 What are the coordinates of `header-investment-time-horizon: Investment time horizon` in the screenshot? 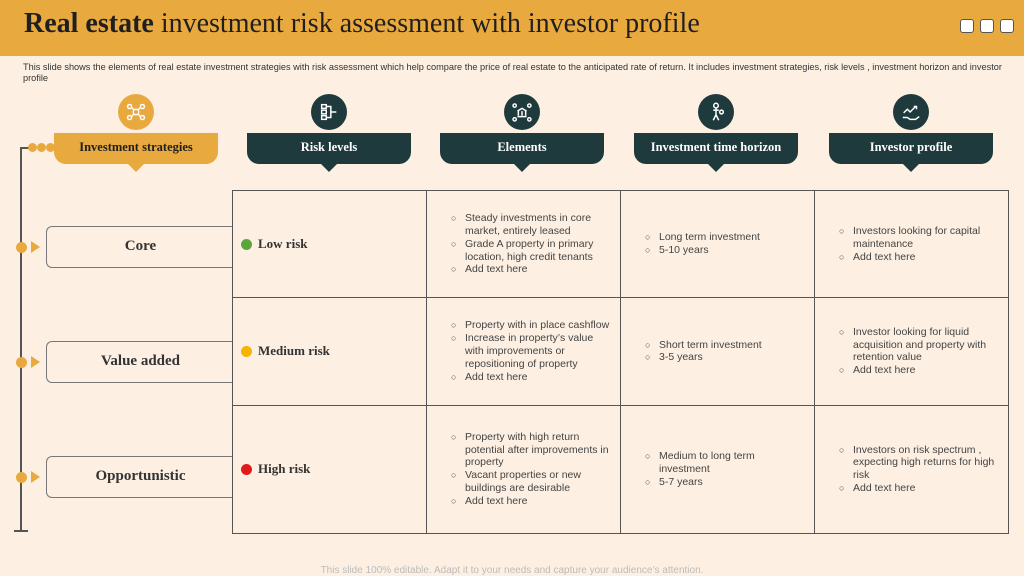 It's located at (716, 152).